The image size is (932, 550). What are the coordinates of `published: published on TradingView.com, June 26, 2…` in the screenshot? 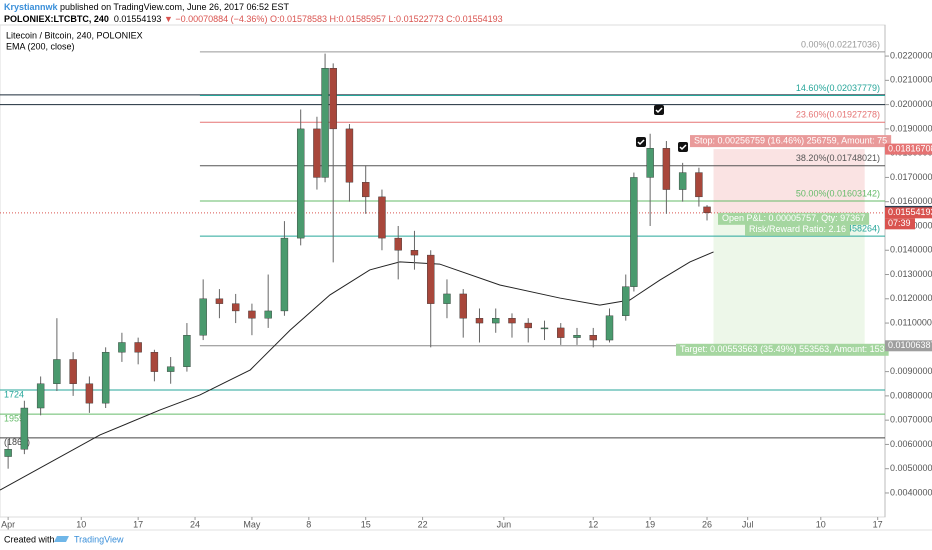 It's located at (175, 7).